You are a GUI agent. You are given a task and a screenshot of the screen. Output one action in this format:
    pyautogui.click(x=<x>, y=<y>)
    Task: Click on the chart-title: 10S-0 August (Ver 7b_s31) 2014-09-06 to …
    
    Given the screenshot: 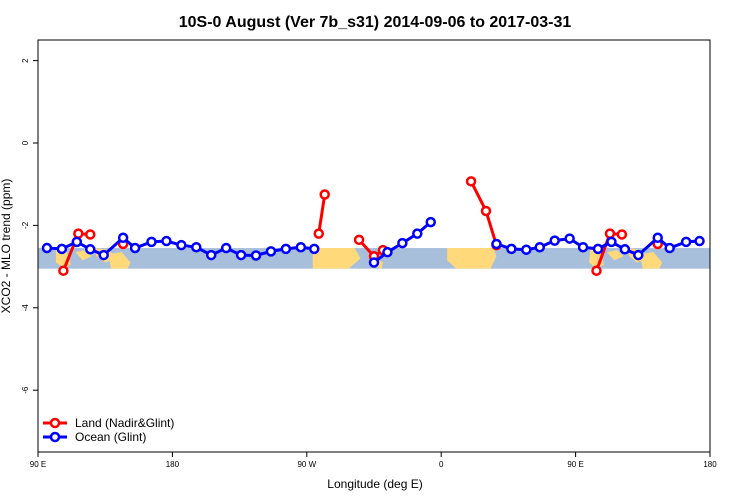 What is the action you would take?
    pyautogui.click(x=375, y=22)
    